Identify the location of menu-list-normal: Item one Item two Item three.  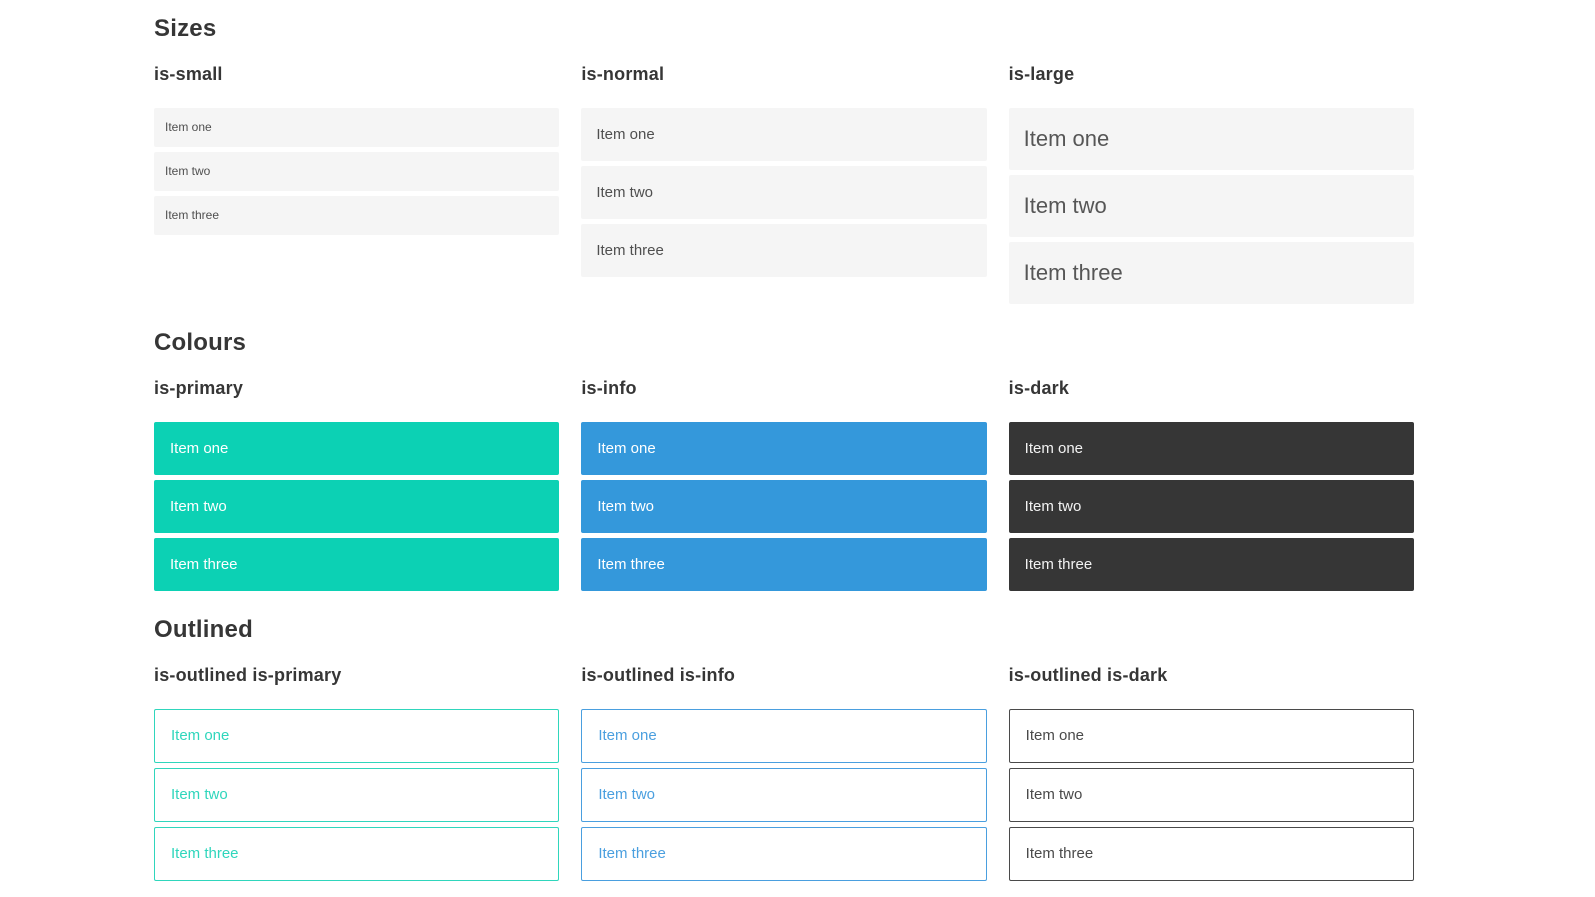
(784, 192).